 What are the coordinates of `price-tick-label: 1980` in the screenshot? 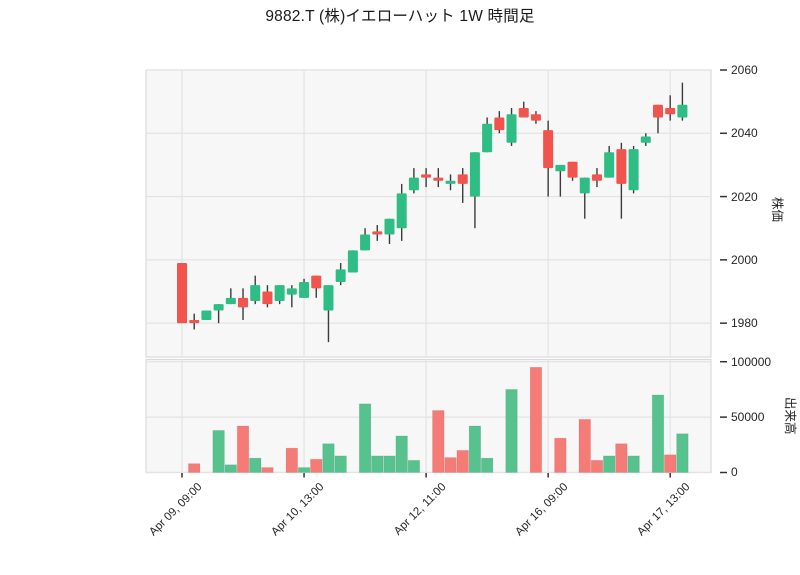 It's located at (744, 323).